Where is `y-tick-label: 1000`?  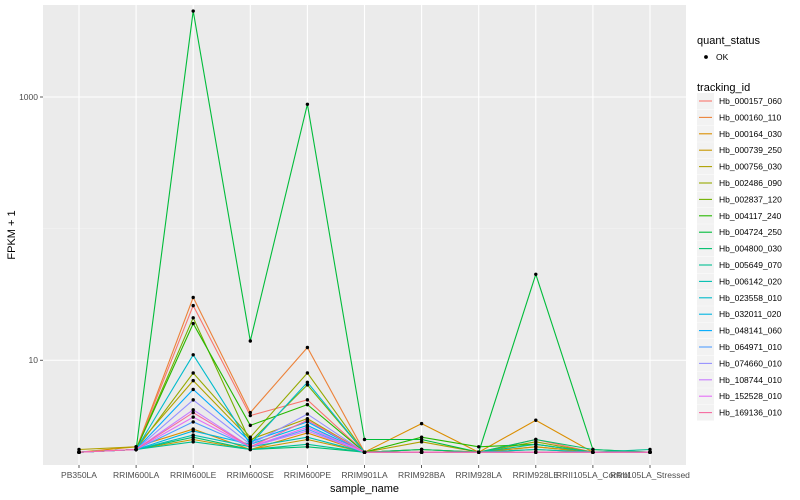 y-tick-label: 1000 is located at coordinates (28, 97).